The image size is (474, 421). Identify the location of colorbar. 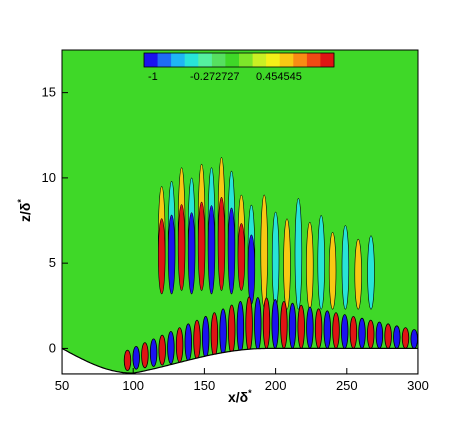
(239, 60).